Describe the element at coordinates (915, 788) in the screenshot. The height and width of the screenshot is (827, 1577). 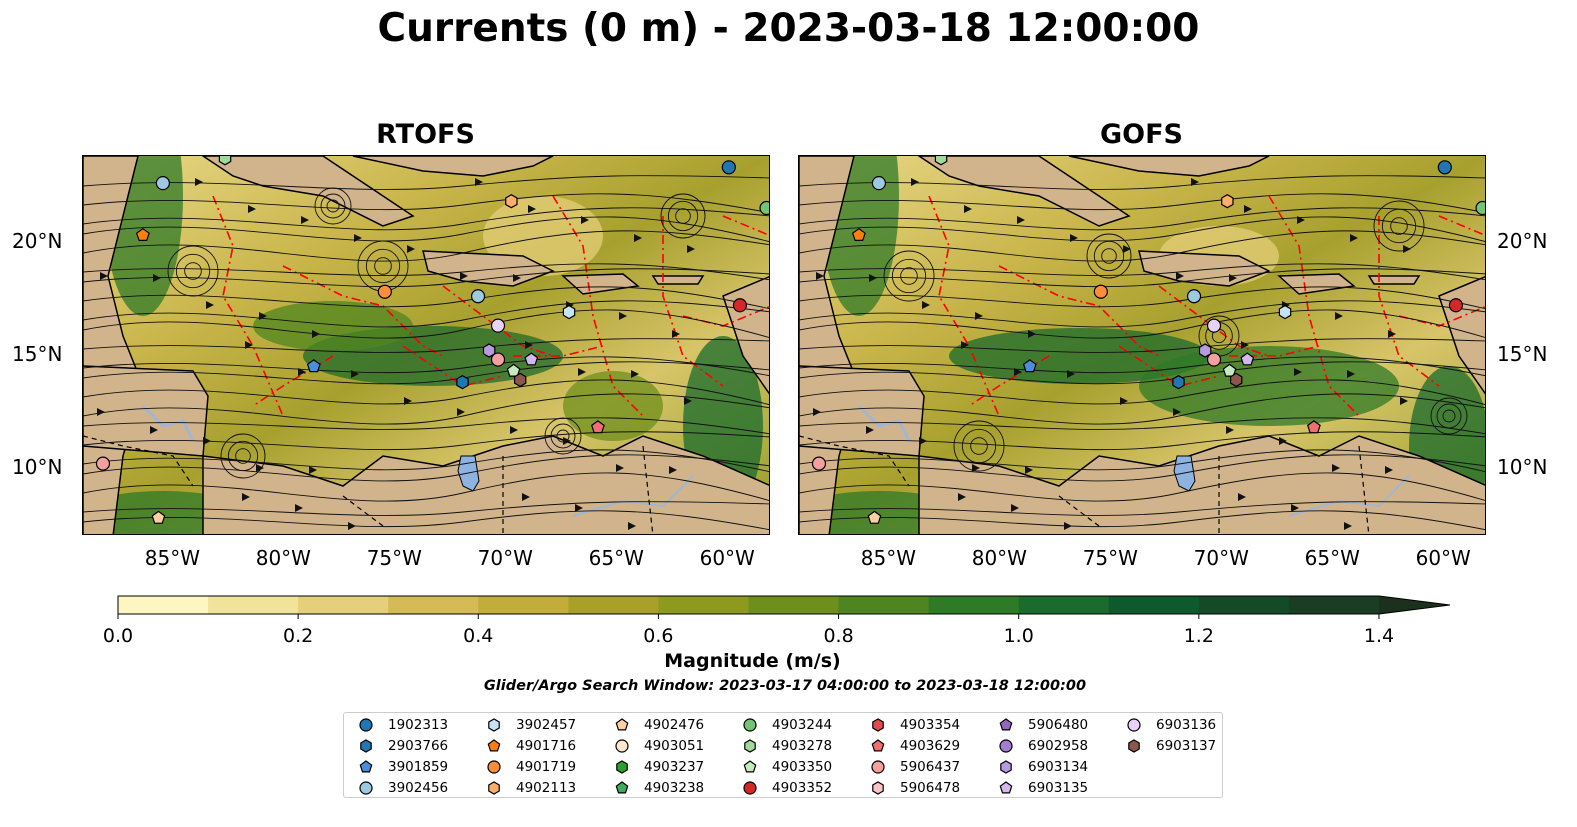
I see `legend-item: 5906478` at that location.